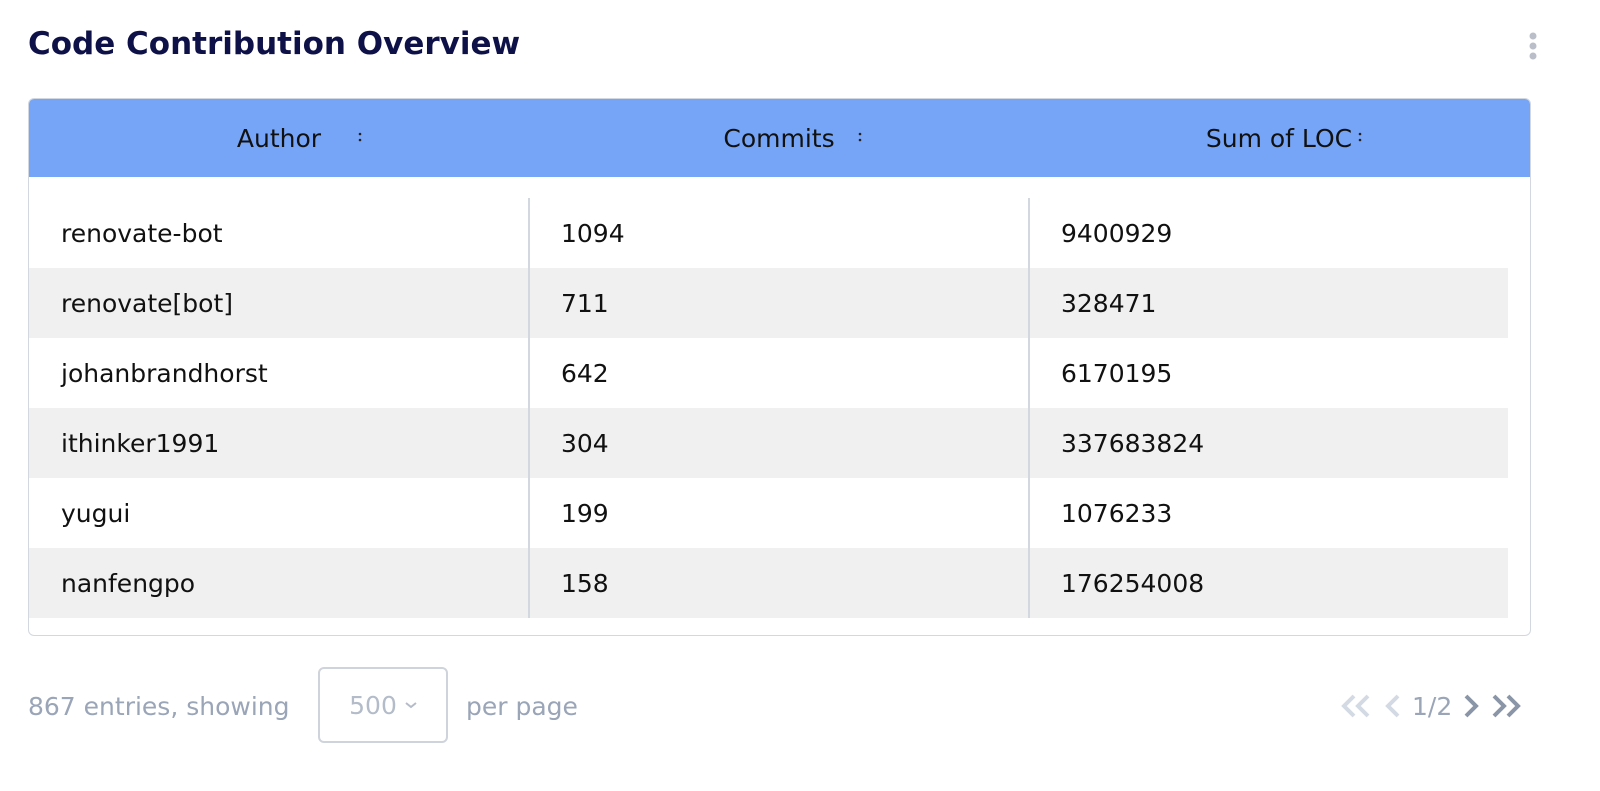 Image resolution: width=1600 pixels, height=791 pixels. I want to click on table-cell: 1094, so click(593, 233).